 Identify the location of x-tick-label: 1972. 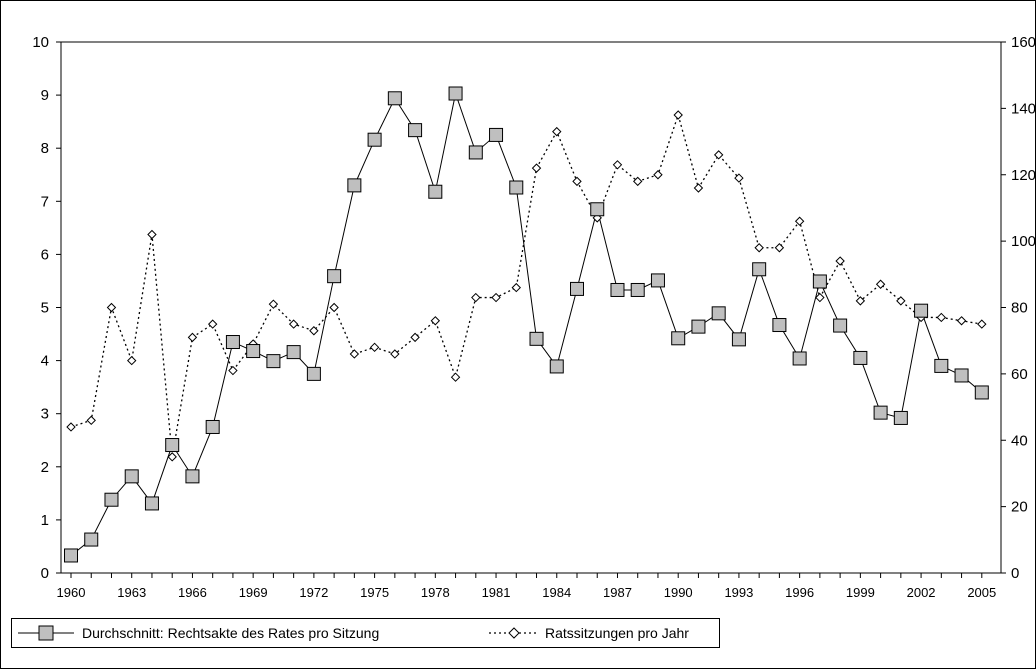
(313, 592).